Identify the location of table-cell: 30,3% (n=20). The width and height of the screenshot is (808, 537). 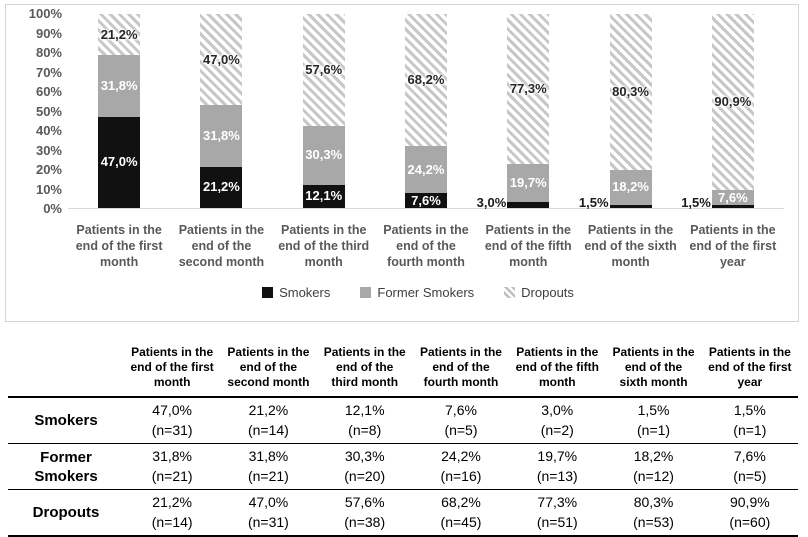
(365, 466).